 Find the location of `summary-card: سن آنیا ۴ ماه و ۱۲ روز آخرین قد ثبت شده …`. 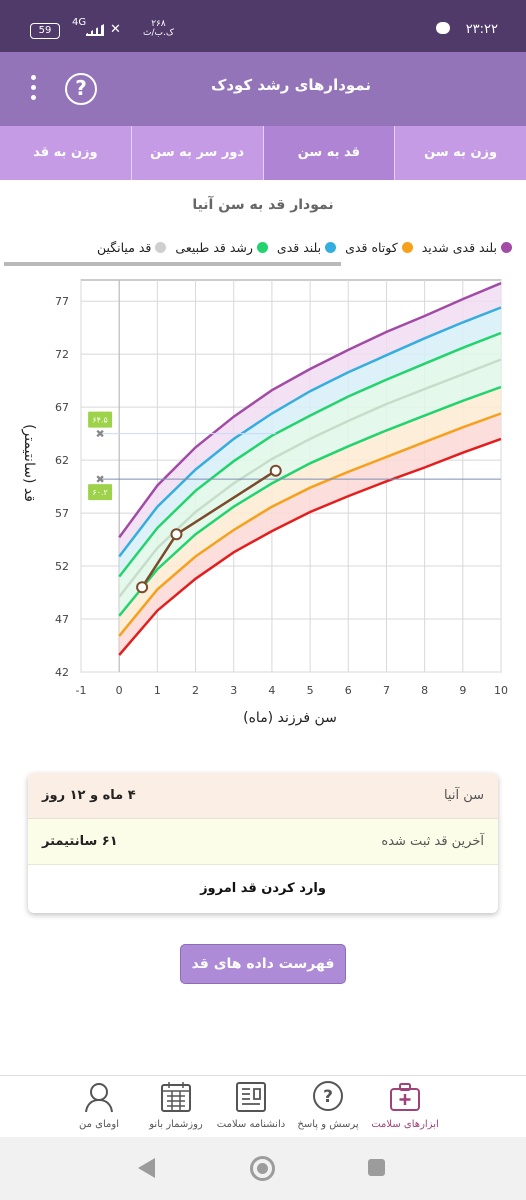

summary-card: سن آنیا ۴ ماه و ۱۲ روز آخرین قد ثبت شده … is located at coordinates (263, 843).